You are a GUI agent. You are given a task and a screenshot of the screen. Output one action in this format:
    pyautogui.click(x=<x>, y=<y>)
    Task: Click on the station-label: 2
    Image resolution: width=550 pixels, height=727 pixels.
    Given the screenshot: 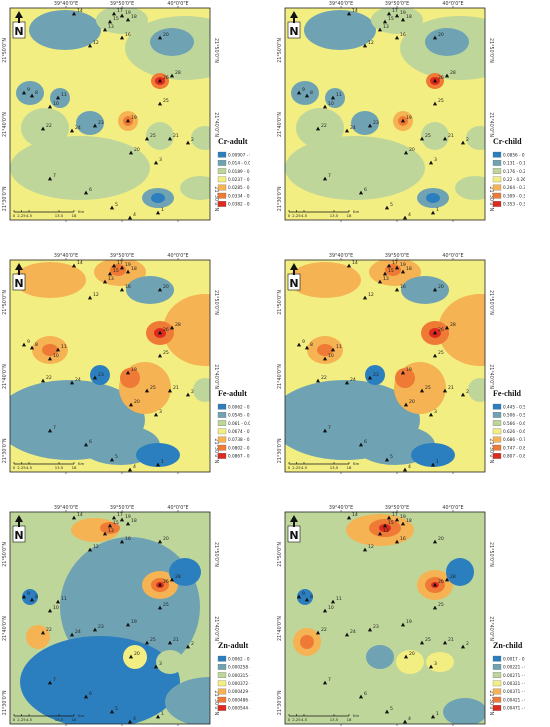 What is the action you would take?
    pyautogui.click(x=467, y=644)
    